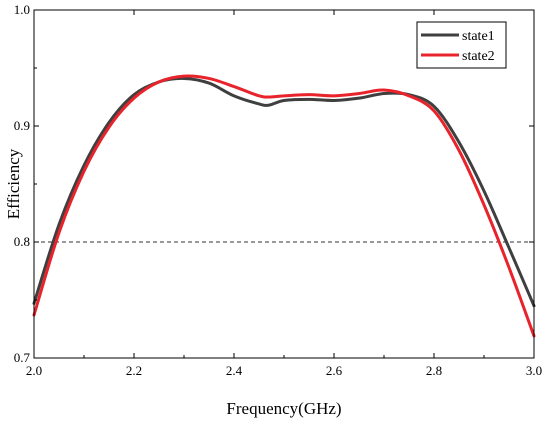 This screenshot has width=550, height=424. I want to click on y-tick-label: 0.8, so click(22, 241).